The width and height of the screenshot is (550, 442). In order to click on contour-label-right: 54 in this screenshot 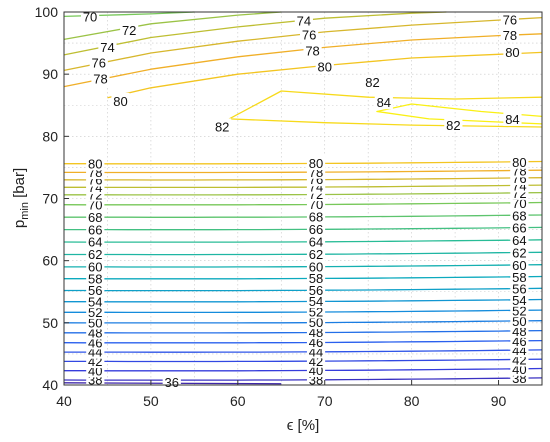, I will do `click(519, 300)`.